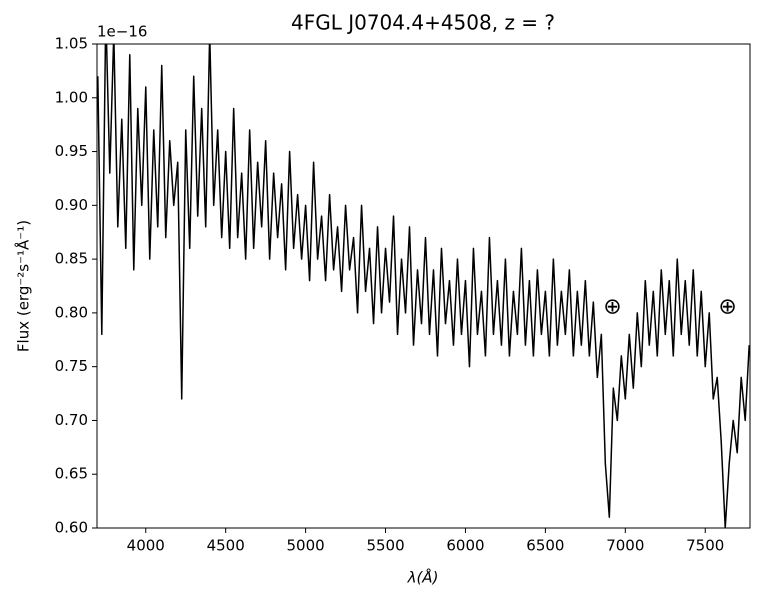  What do you see at coordinates (71, 259) in the screenshot?
I see `y-tick-label: 0.85` at bounding box center [71, 259].